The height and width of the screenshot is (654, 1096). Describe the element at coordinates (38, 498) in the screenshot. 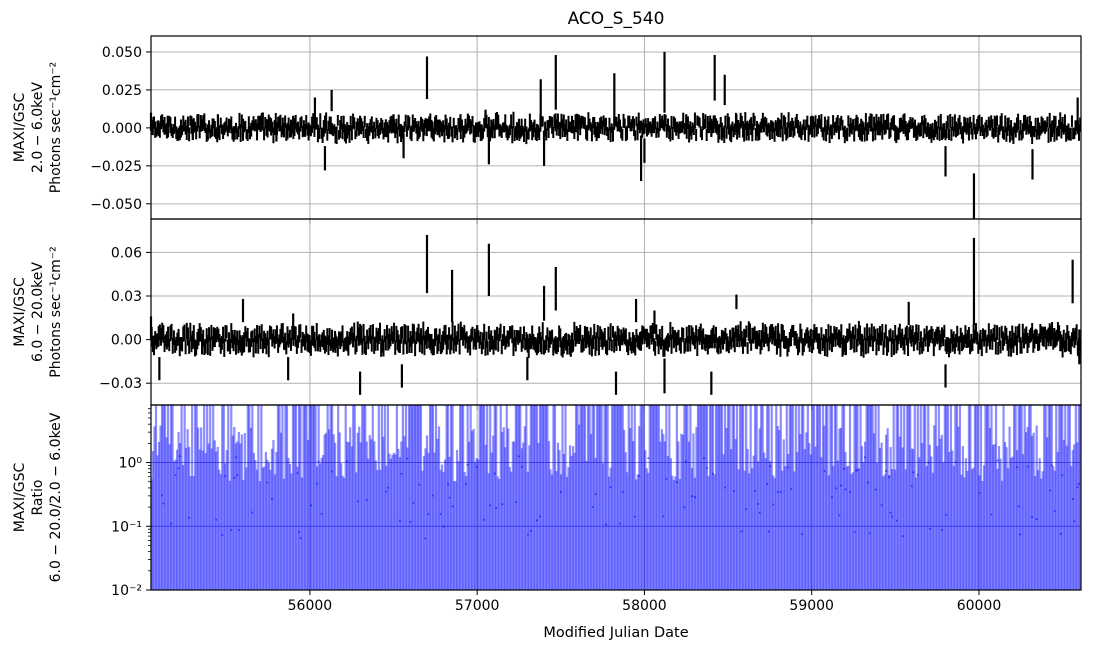

I see `y-axis-label-line: Ratio` at that location.